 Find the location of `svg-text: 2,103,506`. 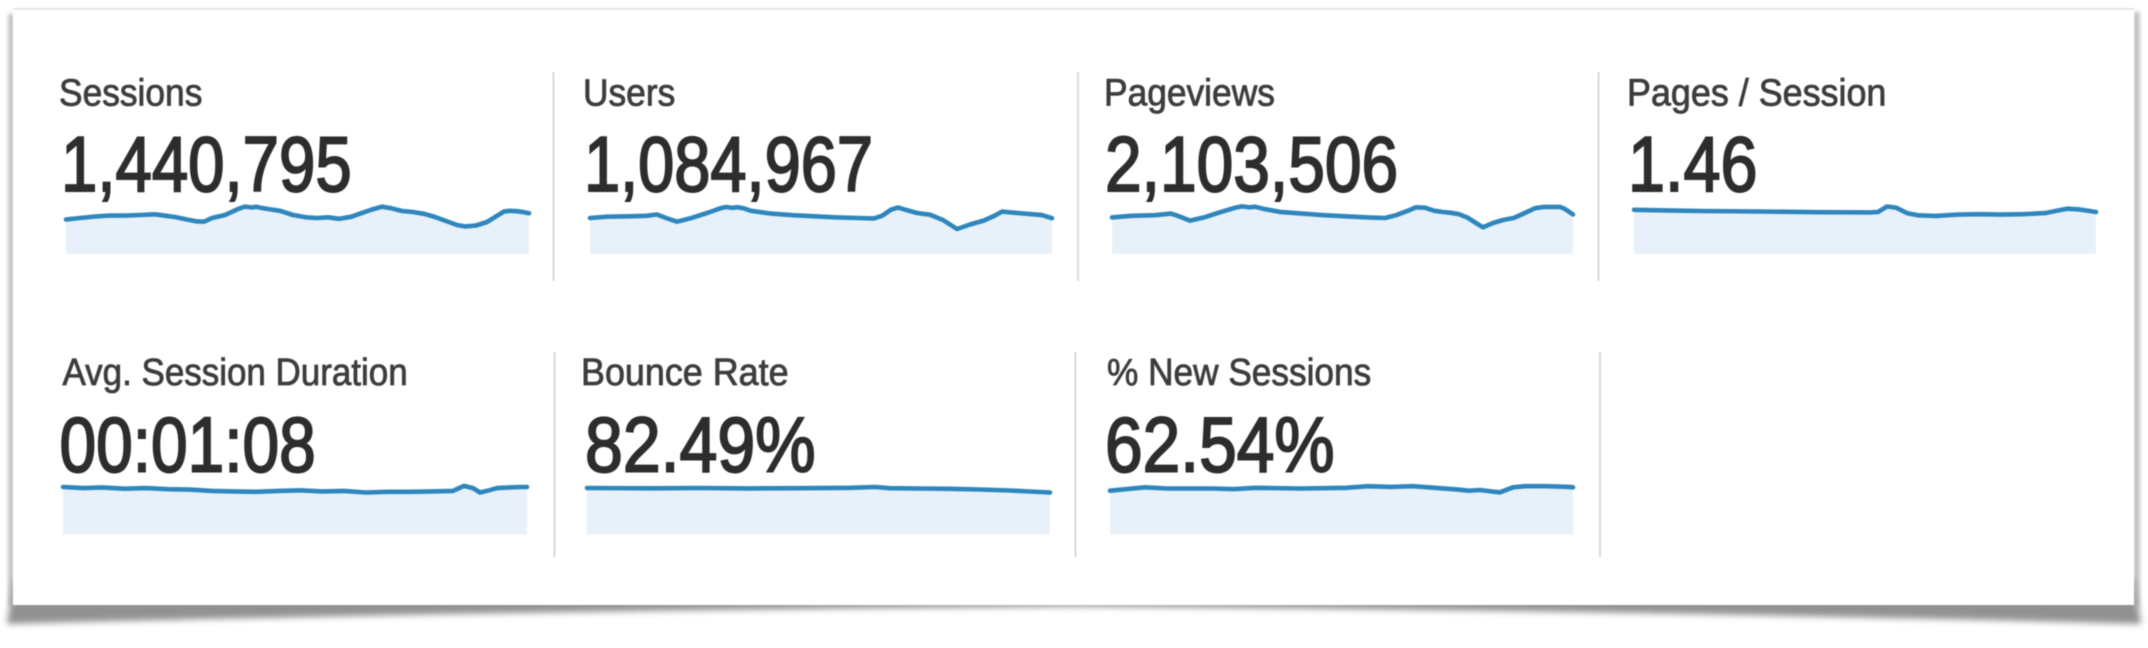

svg-text: 2,103,506 is located at coordinates (1251, 165).